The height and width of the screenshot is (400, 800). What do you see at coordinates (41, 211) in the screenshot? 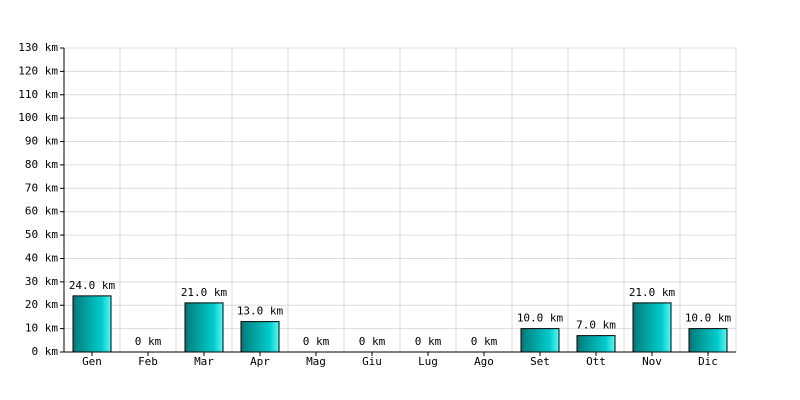
I see `y-tick-label: 60 km` at bounding box center [41, 211].